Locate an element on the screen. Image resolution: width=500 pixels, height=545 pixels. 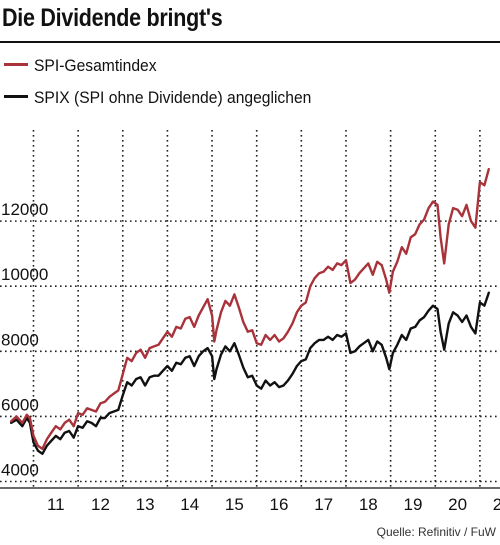
y-tick-label-10000: 10000 is located at coordinates (24, 274).